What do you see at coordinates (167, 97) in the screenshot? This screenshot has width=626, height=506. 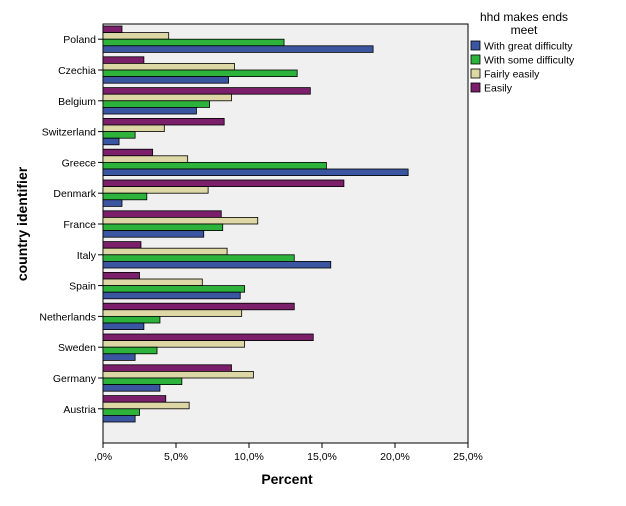 I see `bar-belgium-fairly-easily` at bounding box center [167, 97].